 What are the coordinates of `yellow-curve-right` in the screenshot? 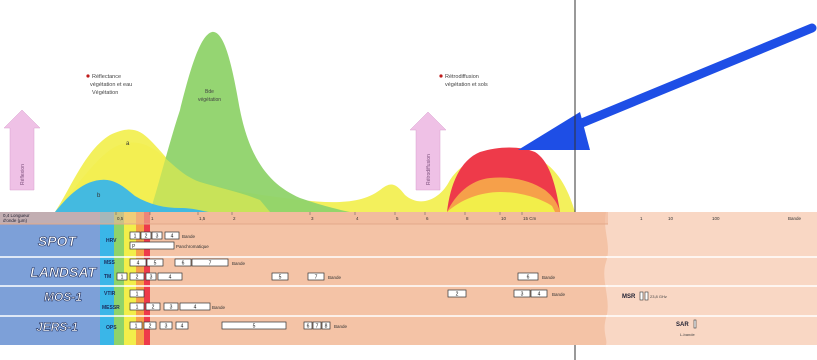 It's located at (501, 202).